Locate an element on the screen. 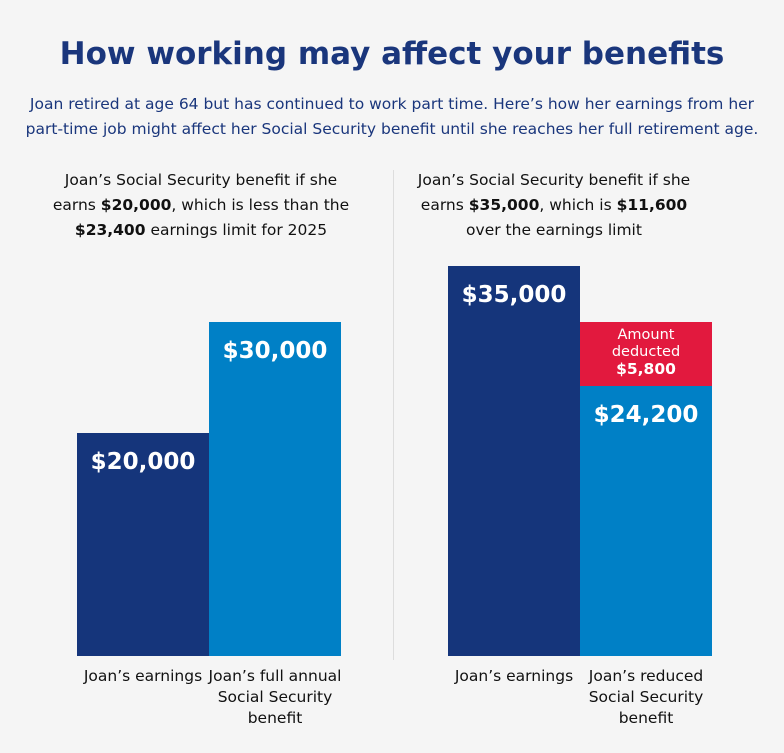 This screenshot has height=753, width=784. deducted-bar: Amount deducted $5,800 is located at coordinates (646, 354).